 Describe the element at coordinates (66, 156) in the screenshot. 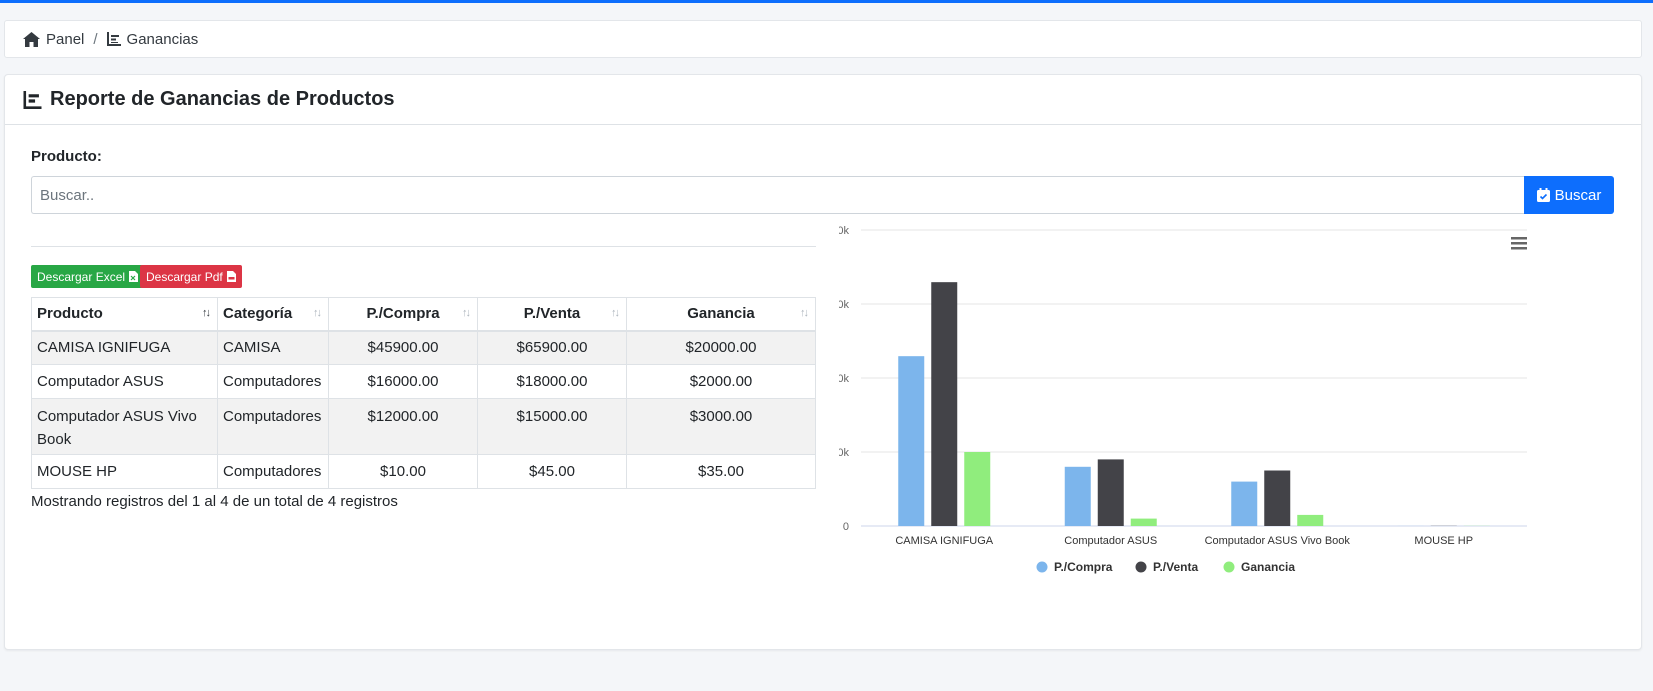

I see `product-label: Producto:` at that location.